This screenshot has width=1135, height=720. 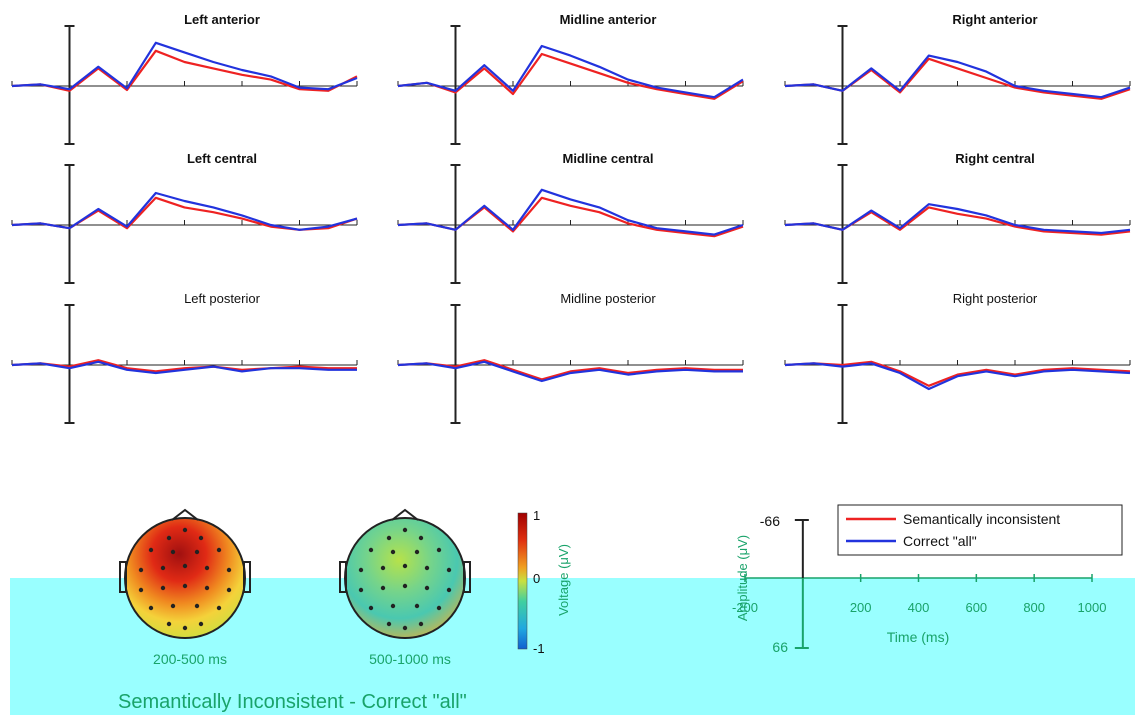 I want to click on electrode-dots, so click(x=185, y=579).